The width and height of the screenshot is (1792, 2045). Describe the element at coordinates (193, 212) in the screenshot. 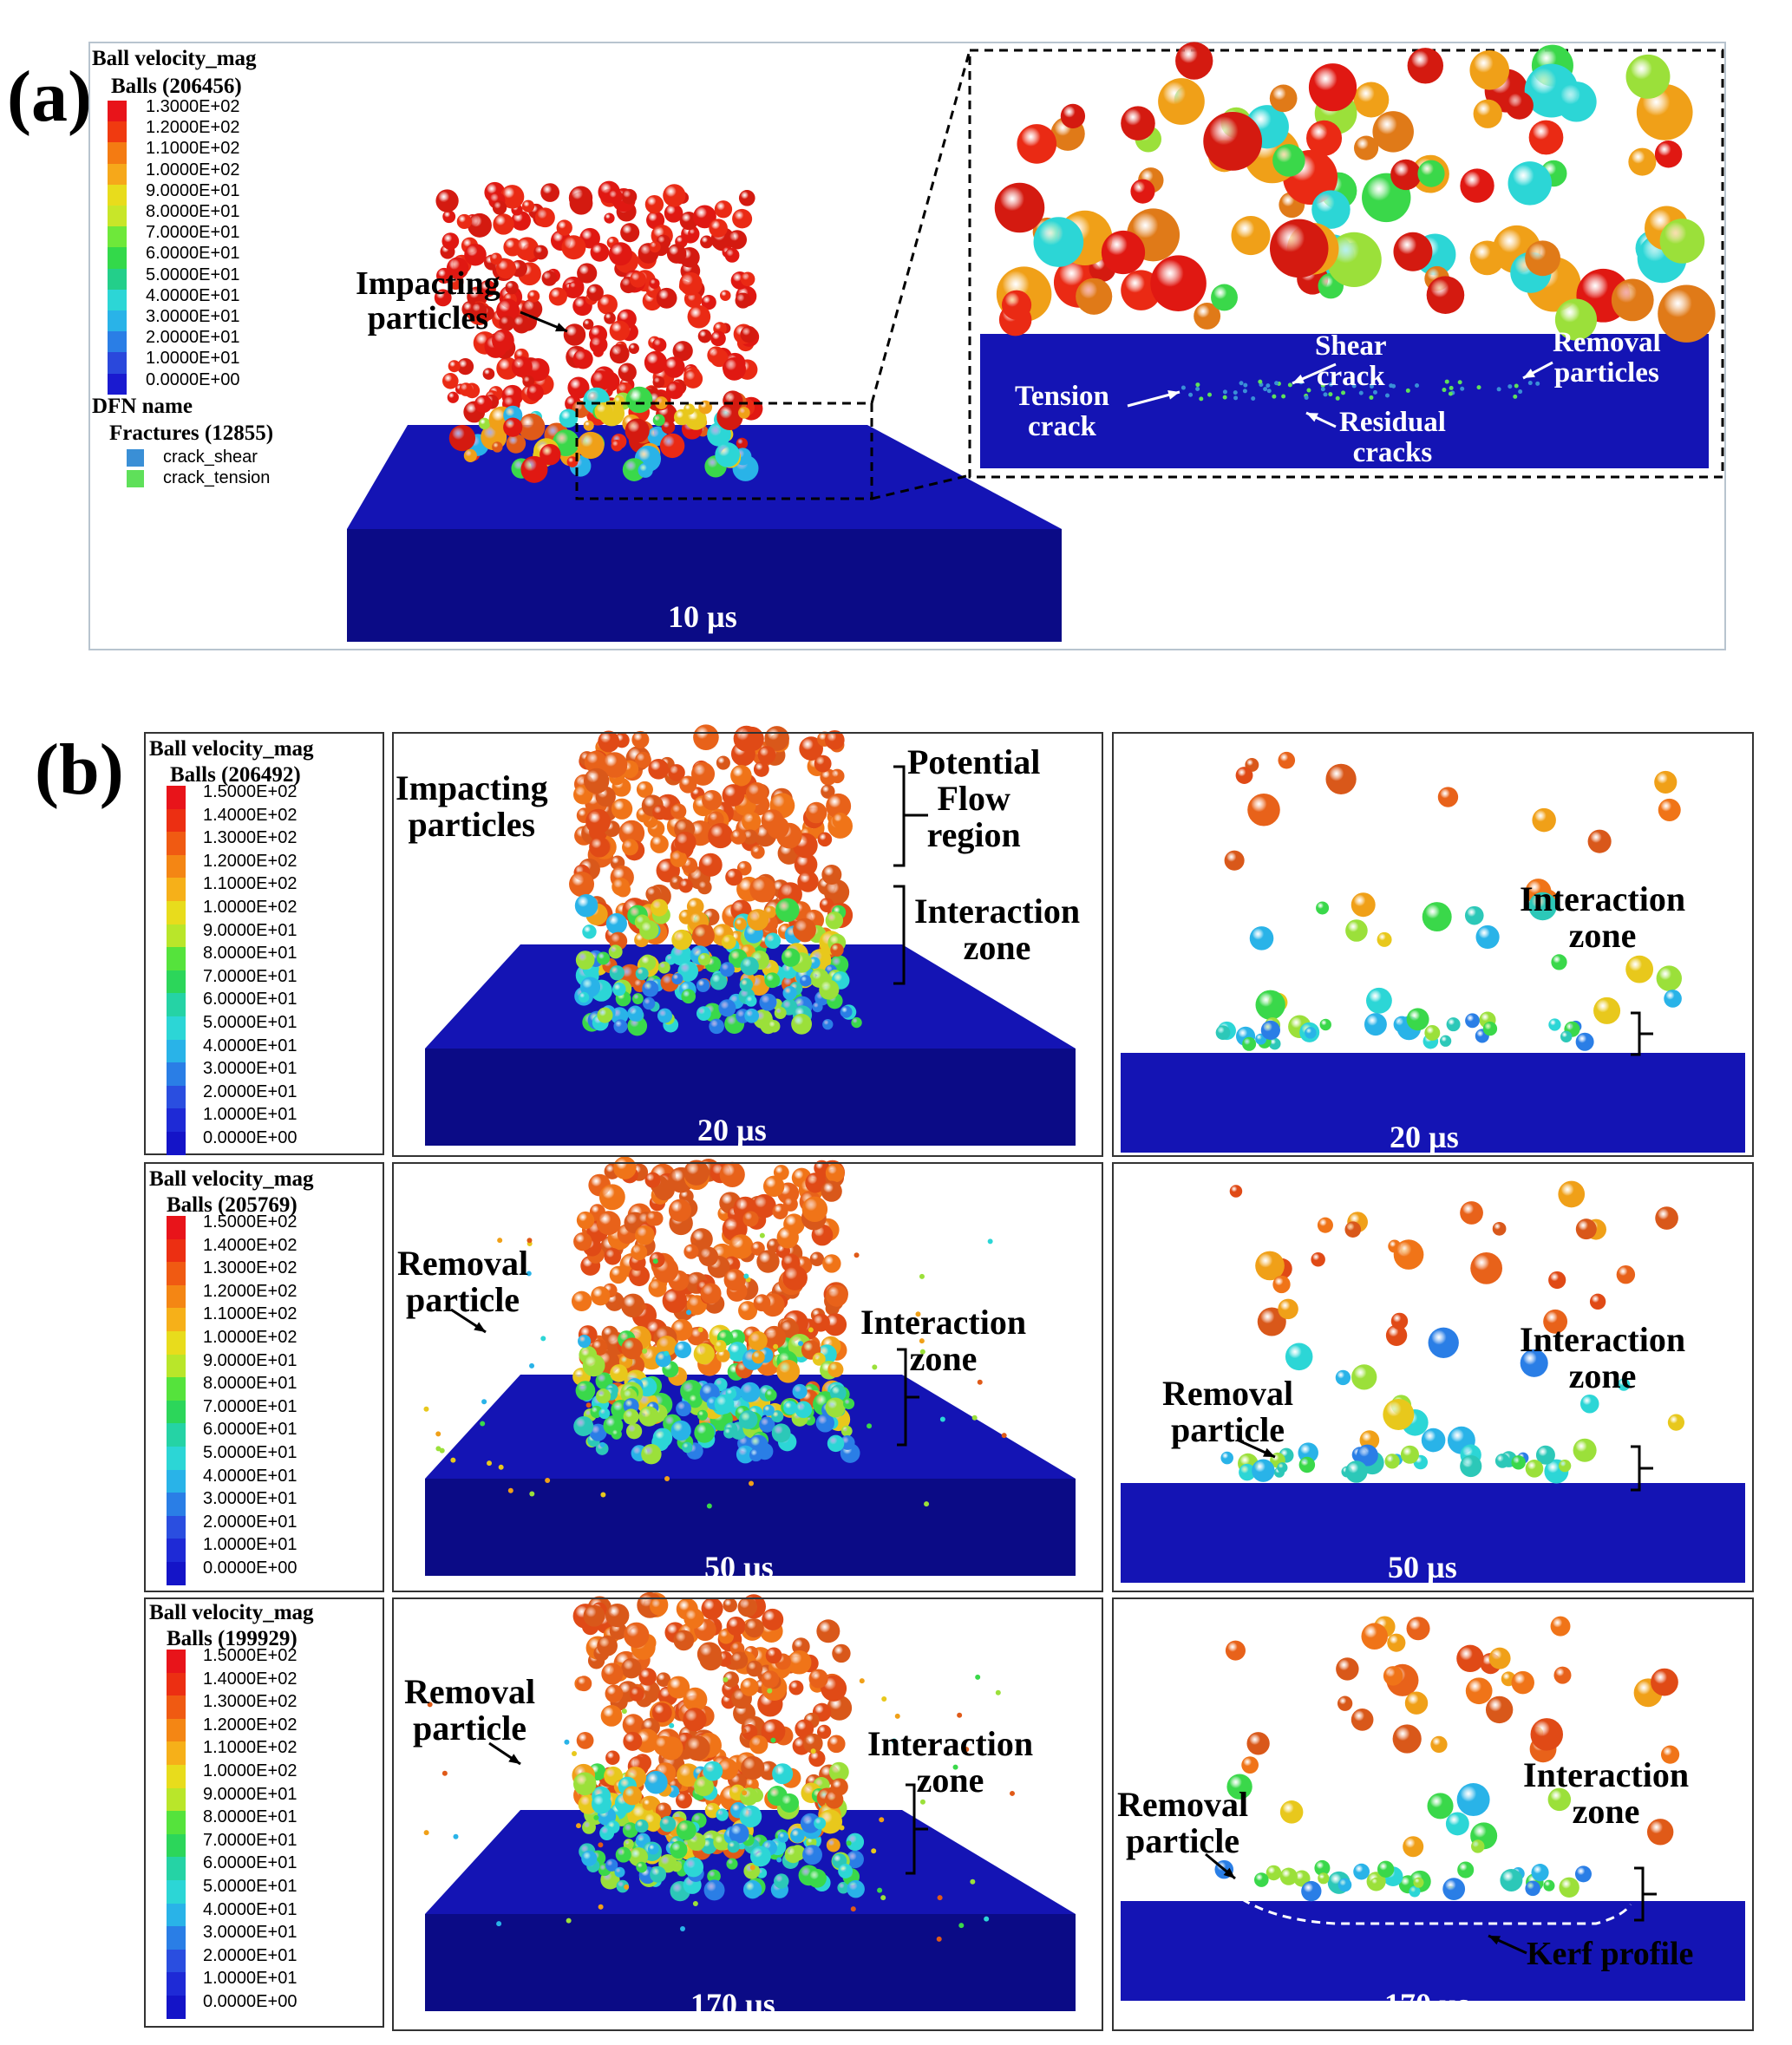

I see `panel-a-legend-value-label: 8.0000E+01` at that location.